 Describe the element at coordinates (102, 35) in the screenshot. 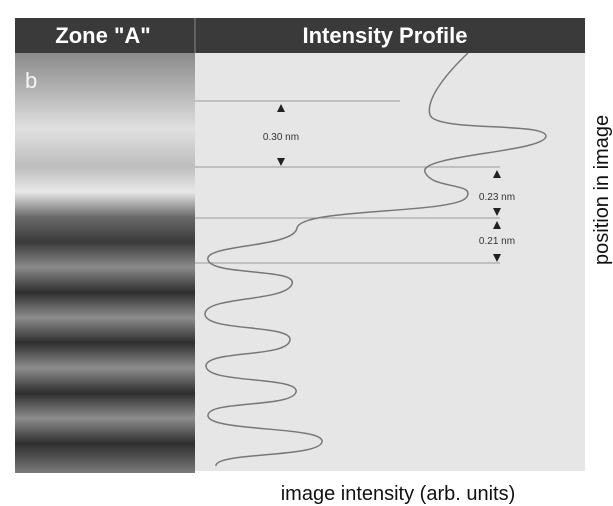

I see `header-left: Zone "A"` at that location.